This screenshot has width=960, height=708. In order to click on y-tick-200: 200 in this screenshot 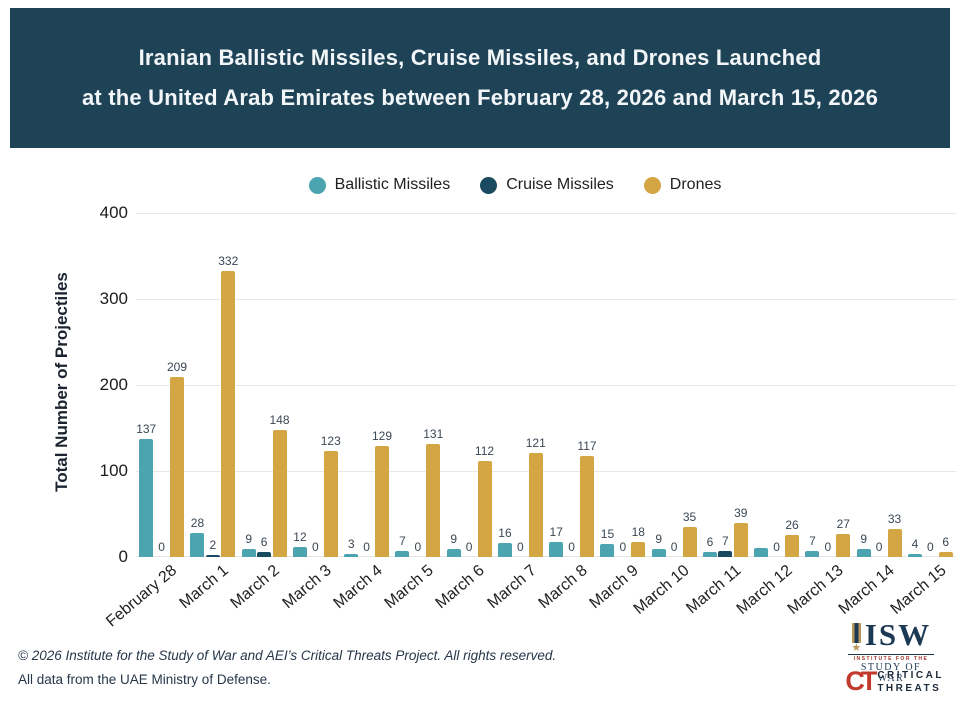, I will do `click(113, 384)`.